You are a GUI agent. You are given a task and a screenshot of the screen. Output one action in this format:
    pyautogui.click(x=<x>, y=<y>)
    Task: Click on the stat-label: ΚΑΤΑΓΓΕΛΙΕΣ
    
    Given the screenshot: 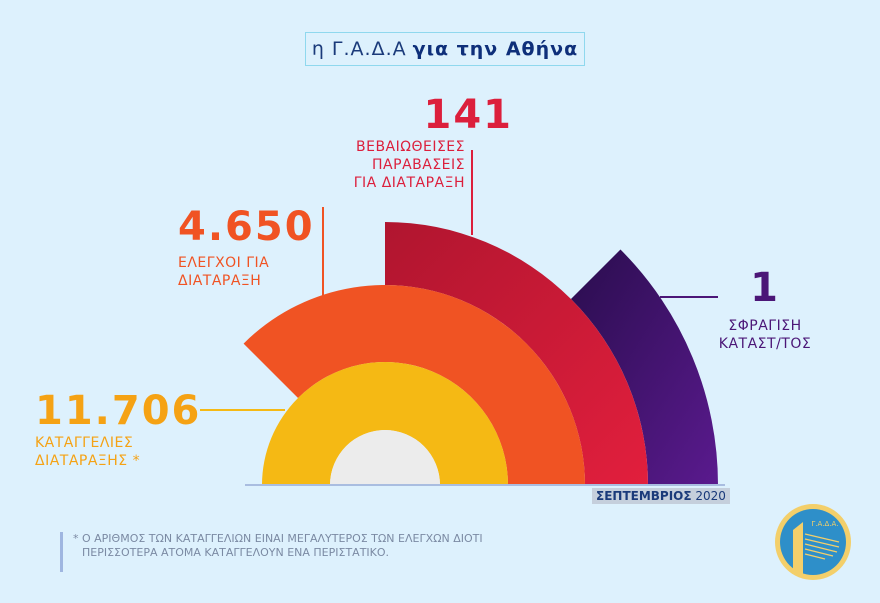 What is the action you would take?
    pyautogui.click(x=84, y=443)
    